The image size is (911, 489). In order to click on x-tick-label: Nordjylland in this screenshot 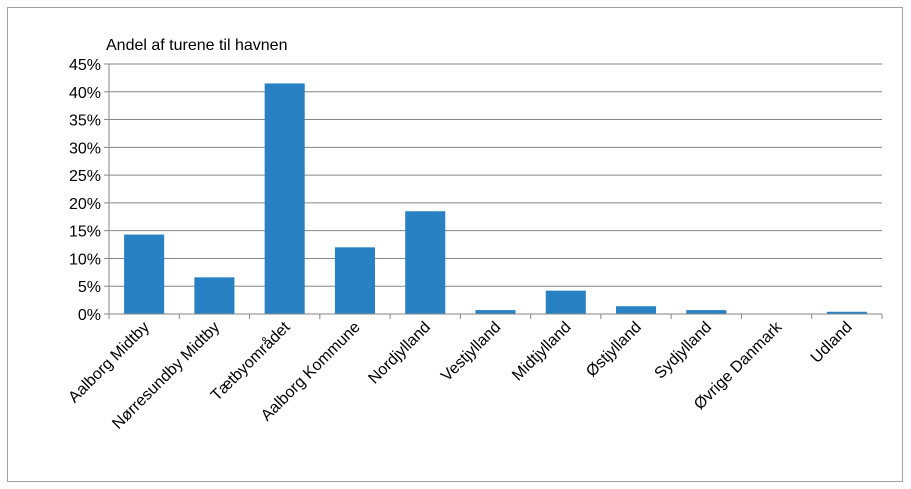, I will do `click(399, 353)`.